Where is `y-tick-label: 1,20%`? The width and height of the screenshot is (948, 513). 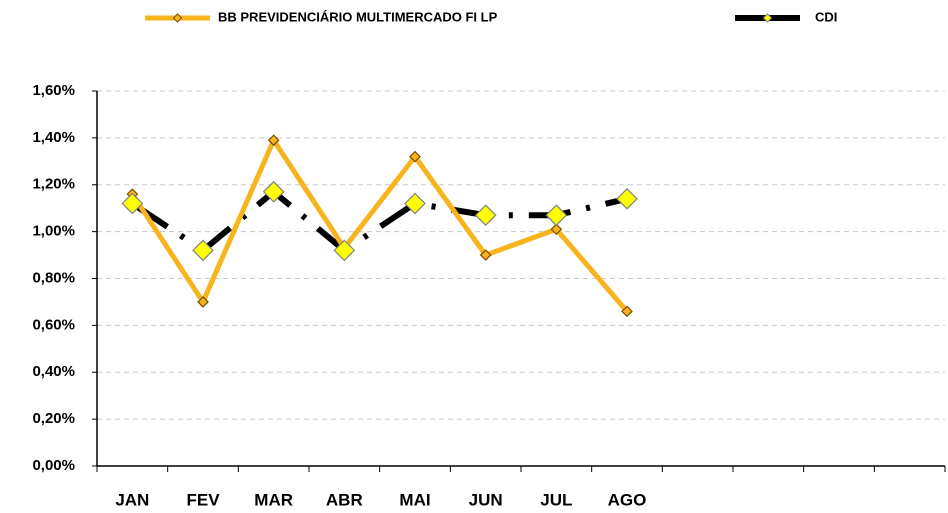 y-tick-label: 1,20% is located at coordinates (53, 184).